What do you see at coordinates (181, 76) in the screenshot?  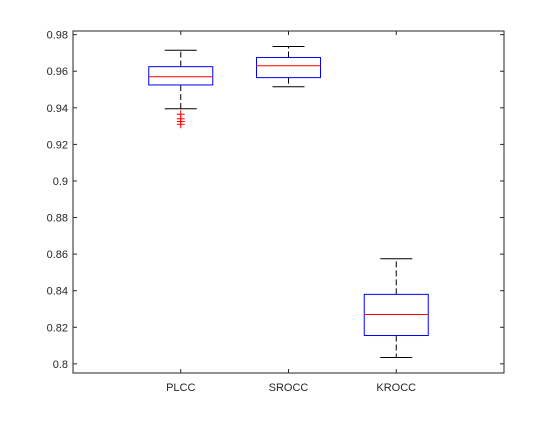 I see `box-plcc` at bounding box center [181, 76].